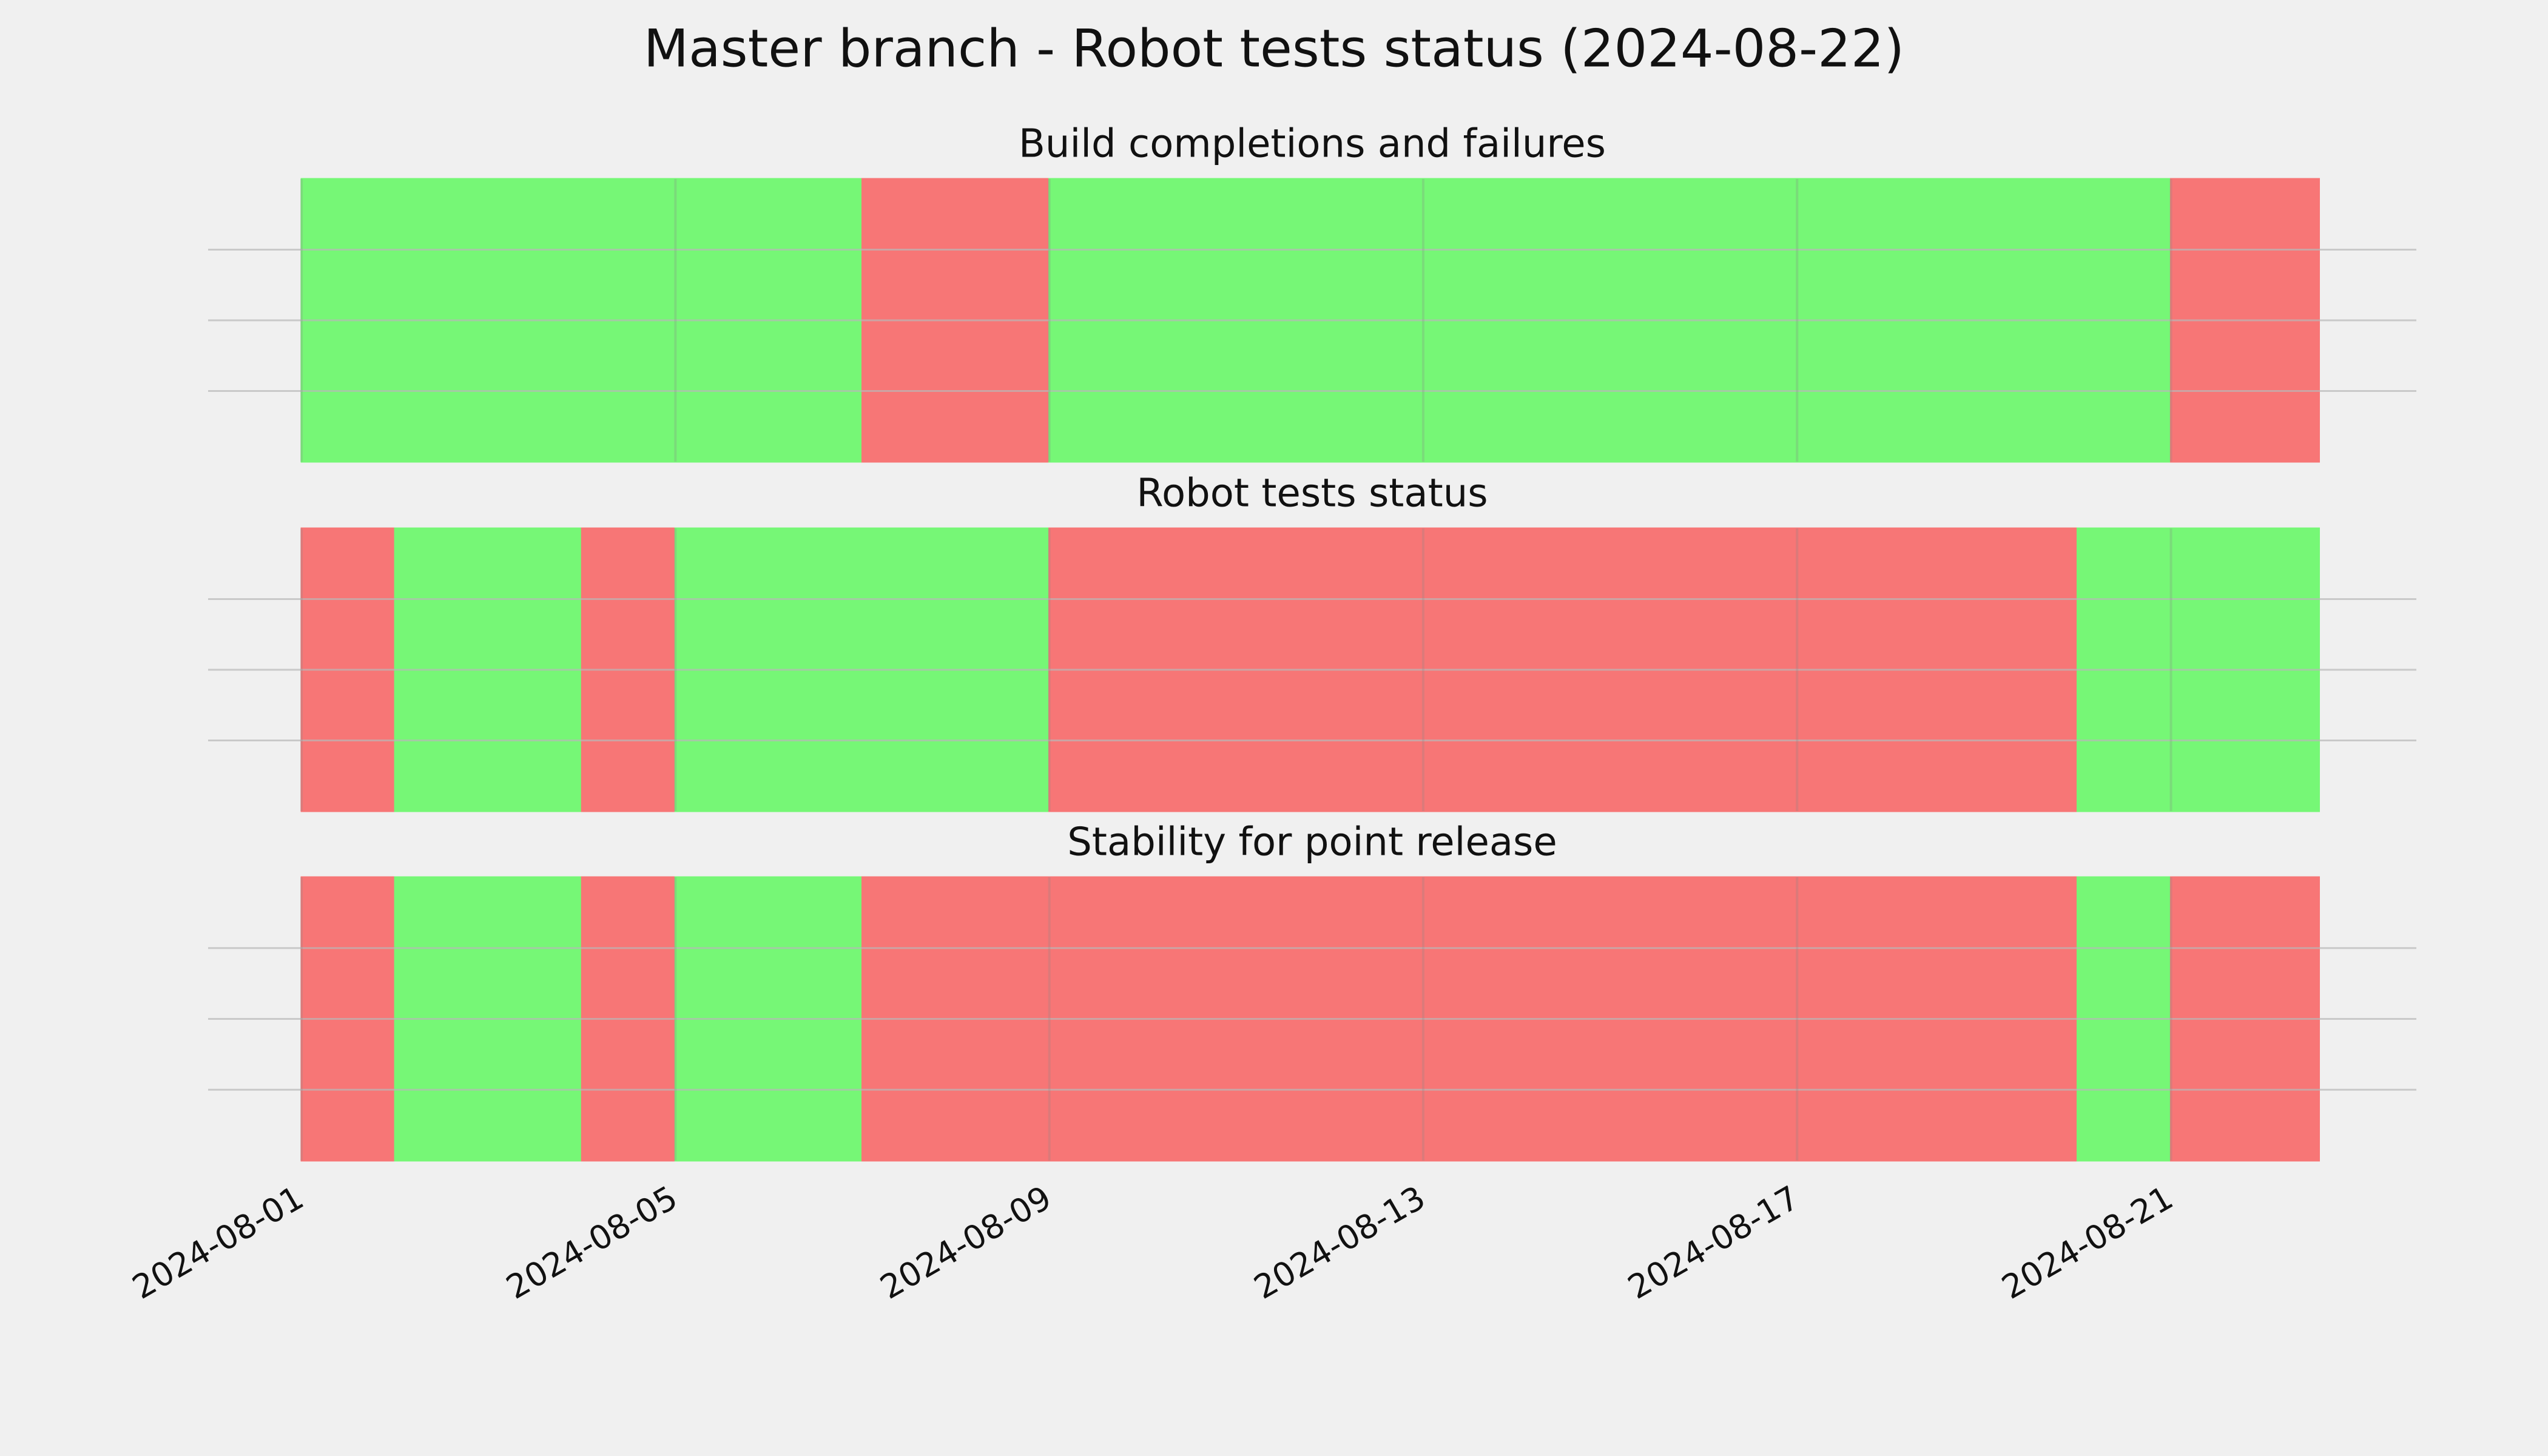 This screenshot has height=1456, width=2548. What do you see at coordinates (1312, 842) in the screenshot?
I see `panel-title: Stability for point release` at bounding box center [1312, 842].